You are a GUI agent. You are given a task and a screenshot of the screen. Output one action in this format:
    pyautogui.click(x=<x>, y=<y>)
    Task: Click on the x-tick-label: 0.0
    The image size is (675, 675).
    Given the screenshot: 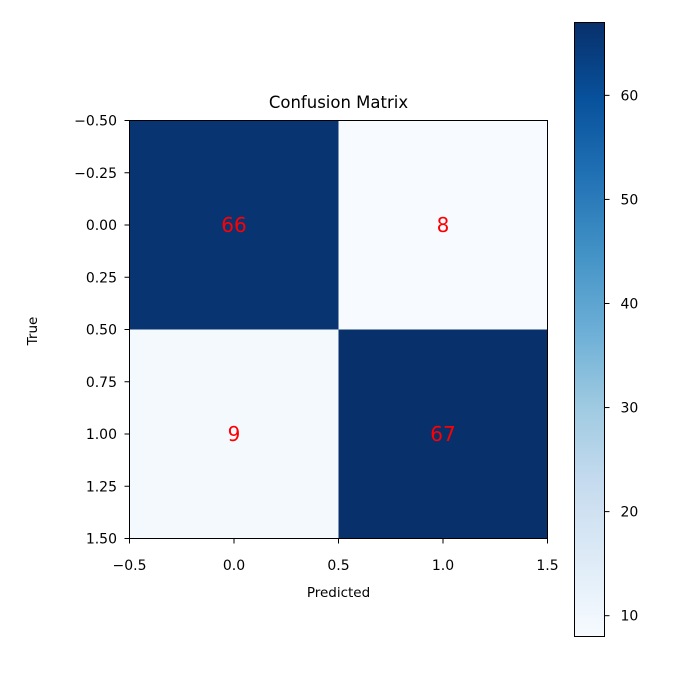 What is the action you would take?
    pyautogui.click(x=234, y=566)
    